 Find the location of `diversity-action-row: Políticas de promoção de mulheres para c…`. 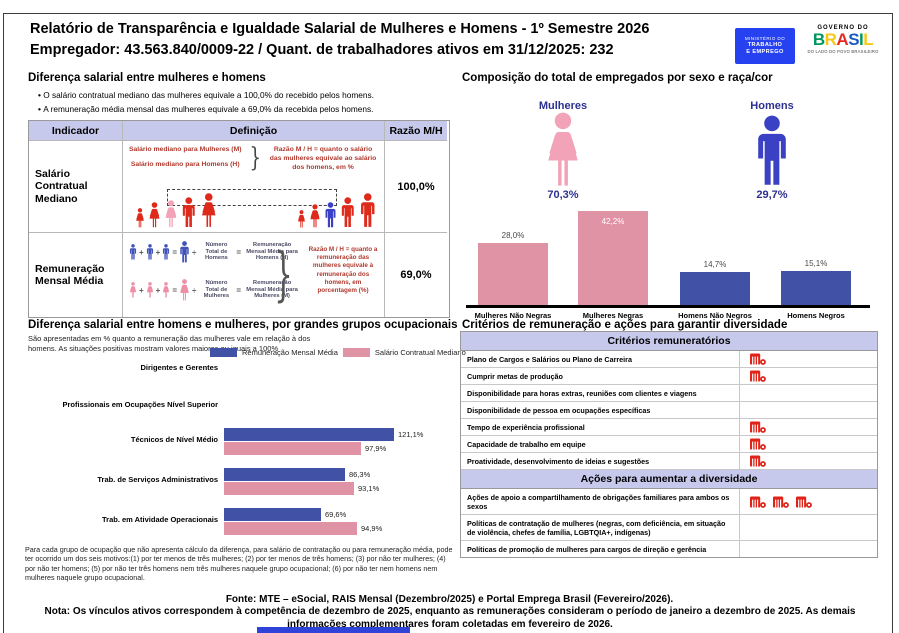

diversity-action-row: Políticas de promoção de mulheres para c… is located at coordinates (669, 549).